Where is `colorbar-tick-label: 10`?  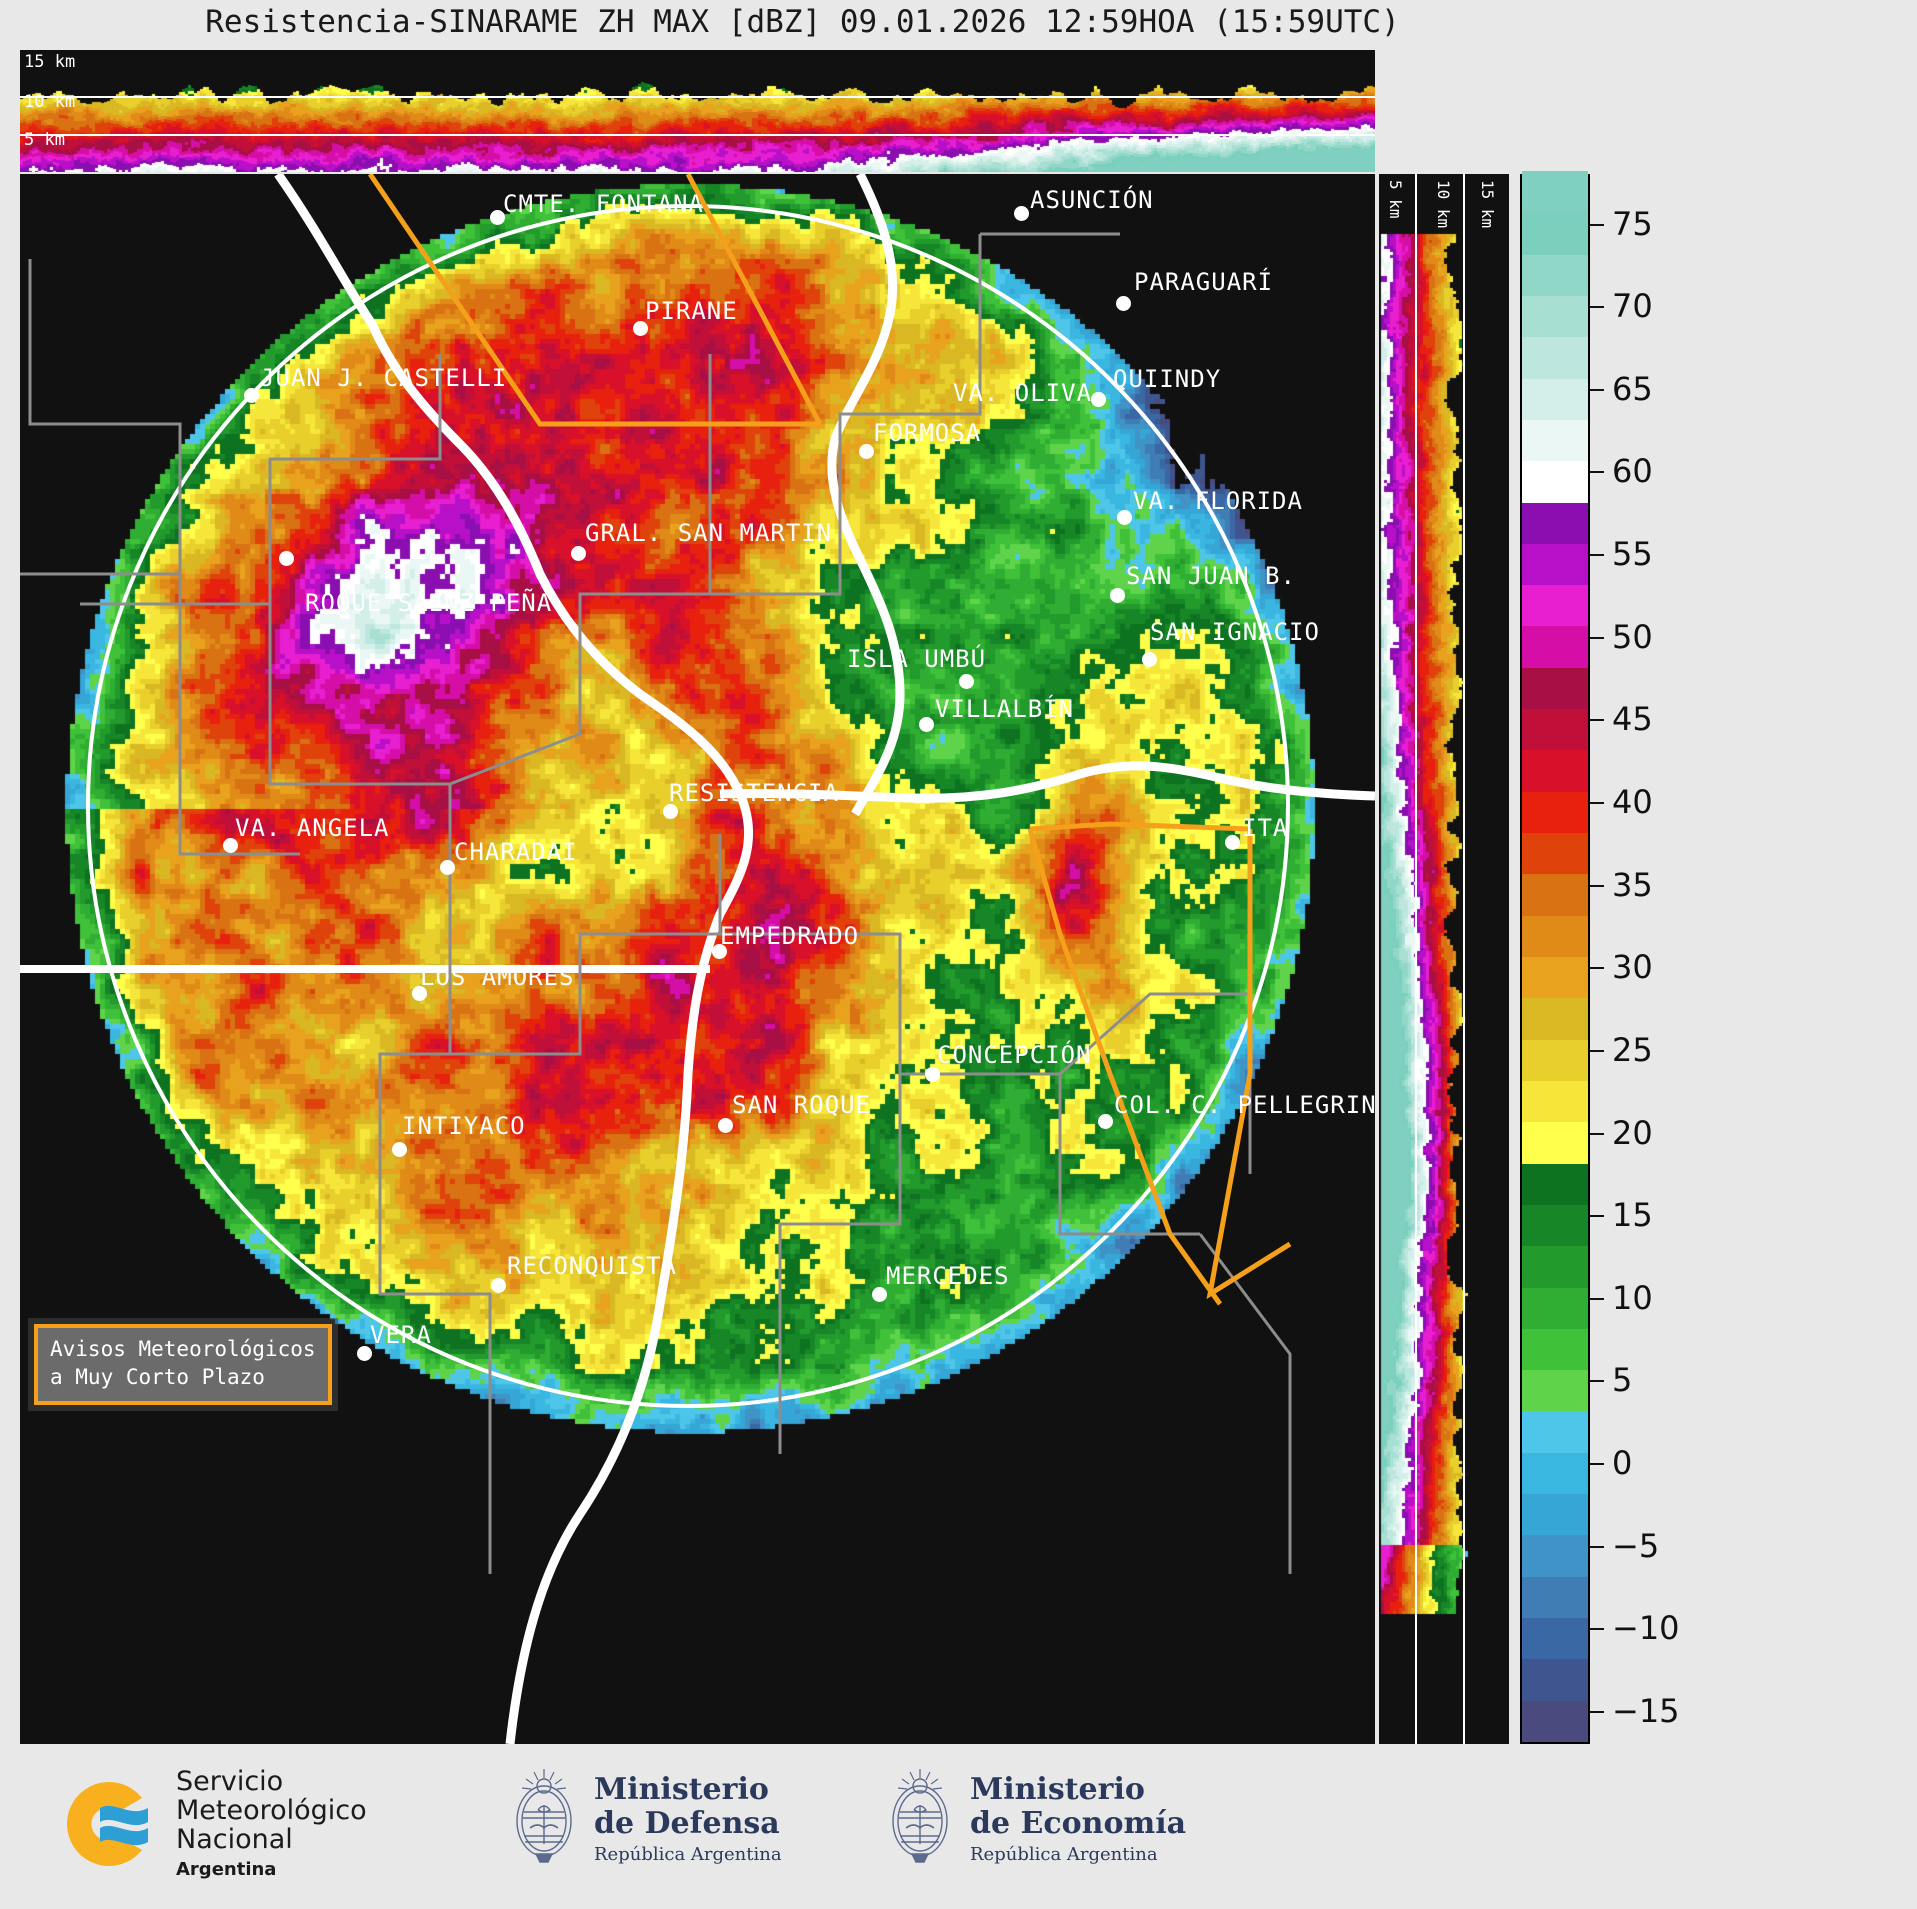 colorbar-tick-label: 10 is located at coordinates (1632, 1297).